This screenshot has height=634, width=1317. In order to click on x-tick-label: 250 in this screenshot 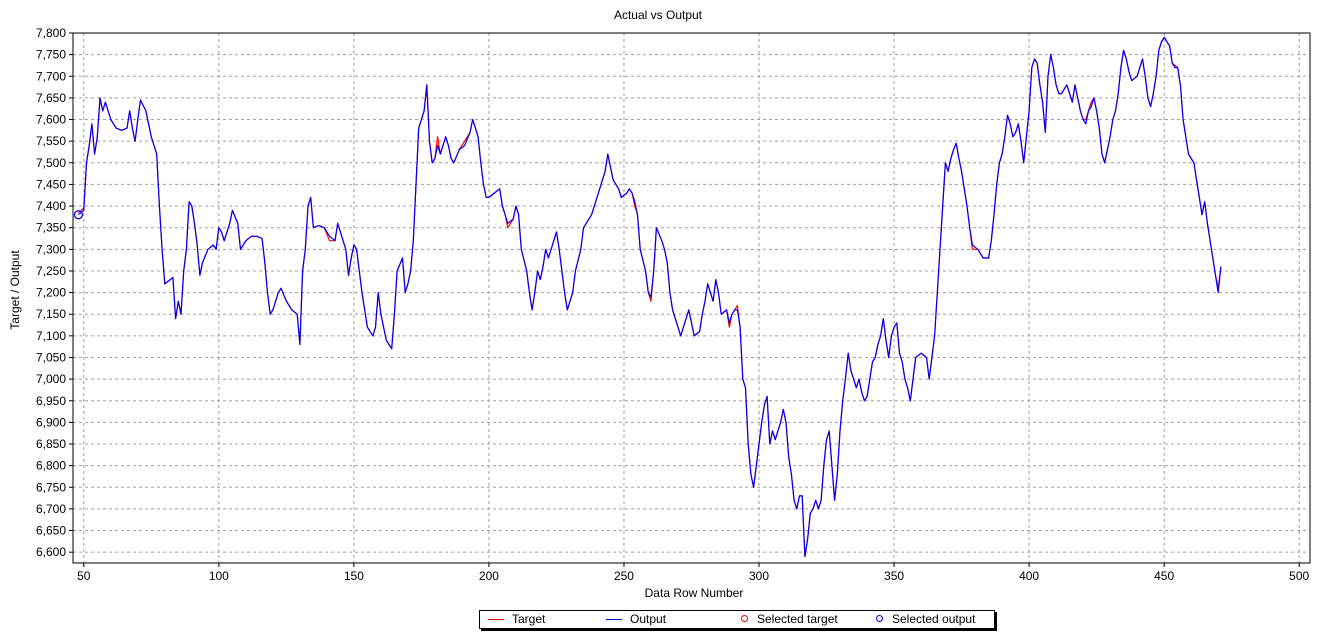, I will do `click(624, 576)`.